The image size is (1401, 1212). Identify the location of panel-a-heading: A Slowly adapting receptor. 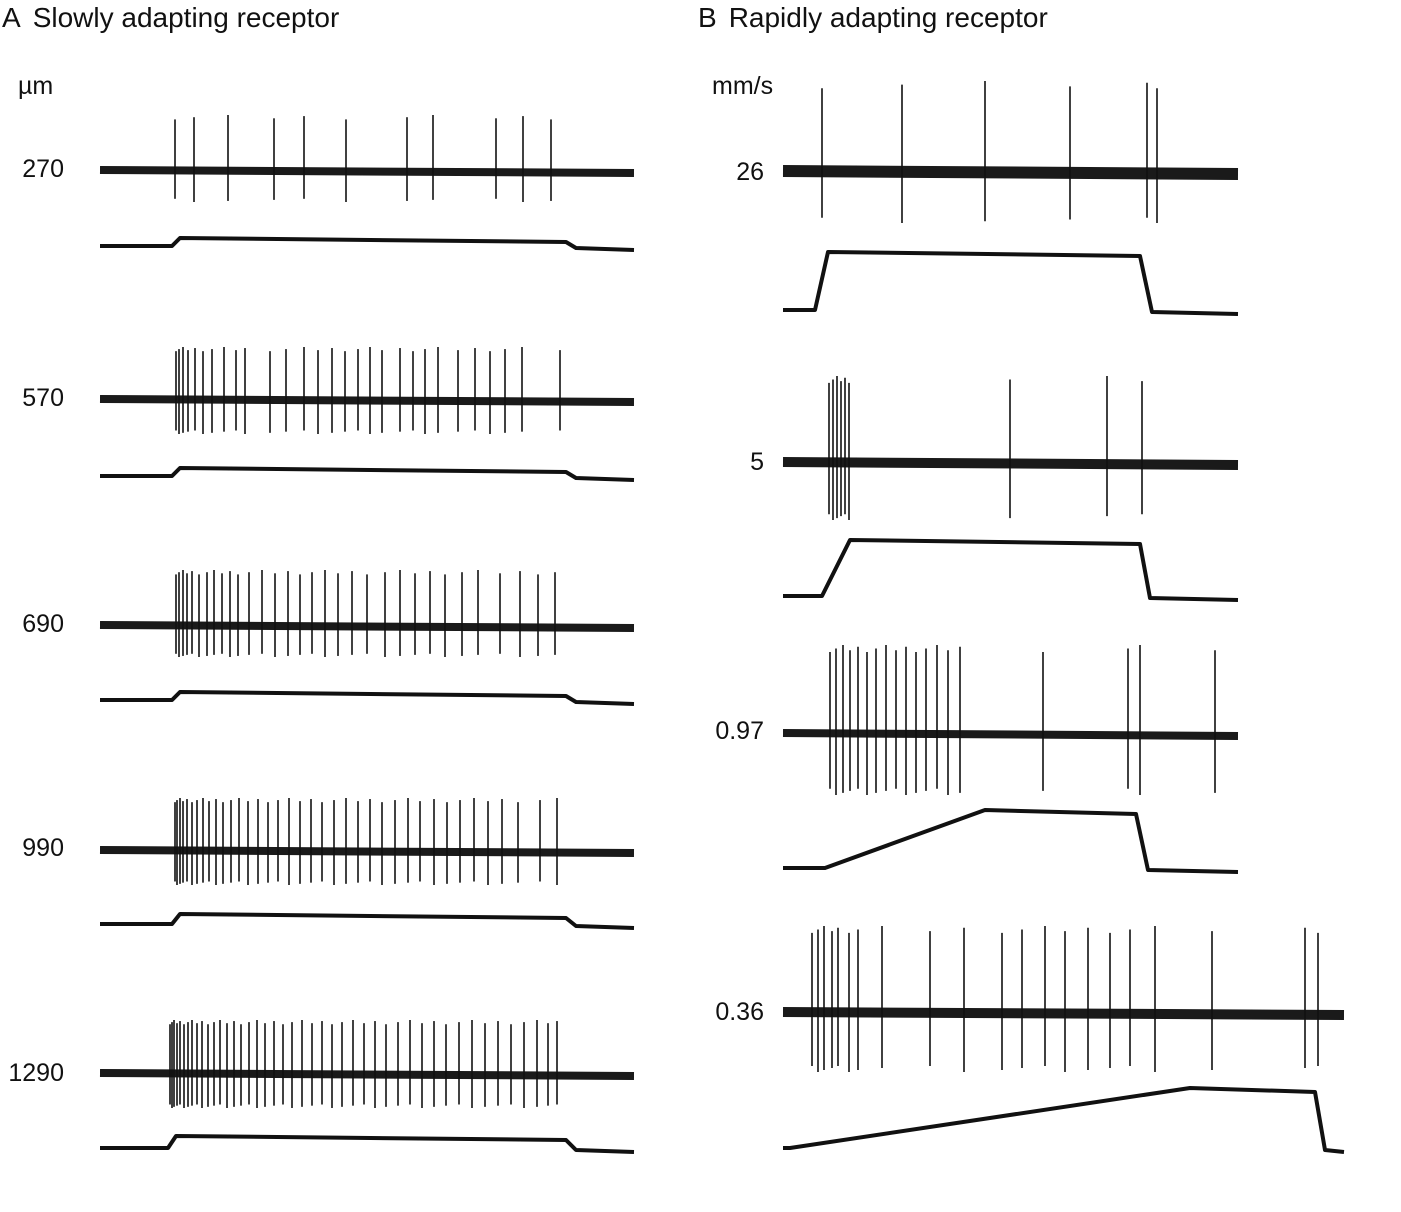
(170, 18).